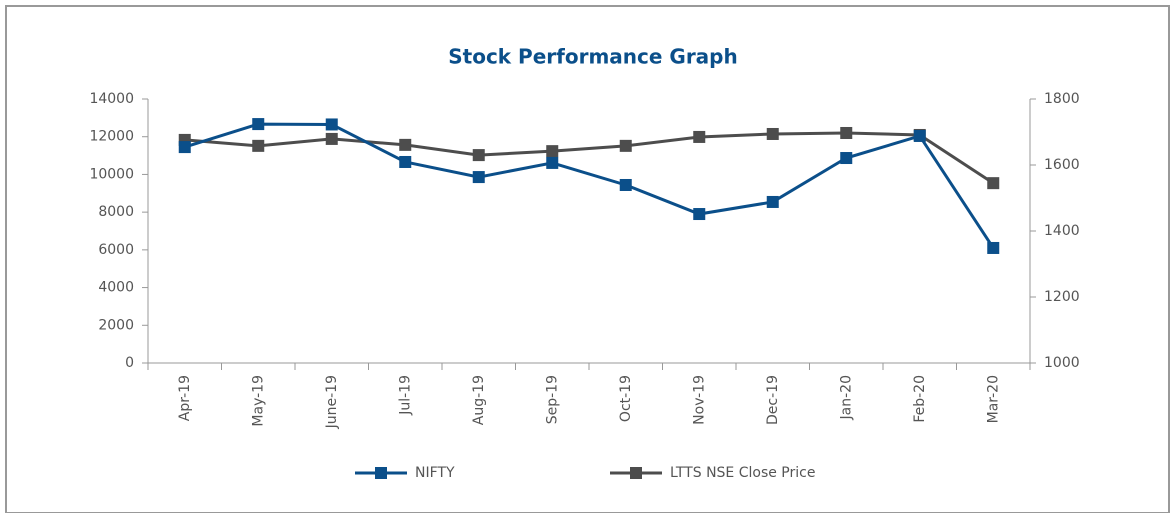 The image size is (1175, 513). What do you see at coordinates (593, 57) in the screenshot?
I see `chart-title: Stock Performance Graph` at bounding box center [593, 57].